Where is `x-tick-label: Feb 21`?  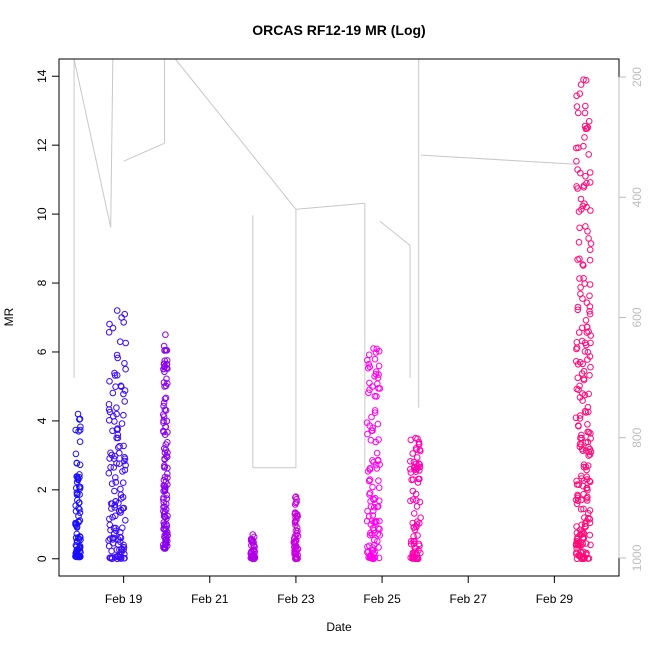 x-tick-label: Feb 21 is located at coordinates (210, 599).